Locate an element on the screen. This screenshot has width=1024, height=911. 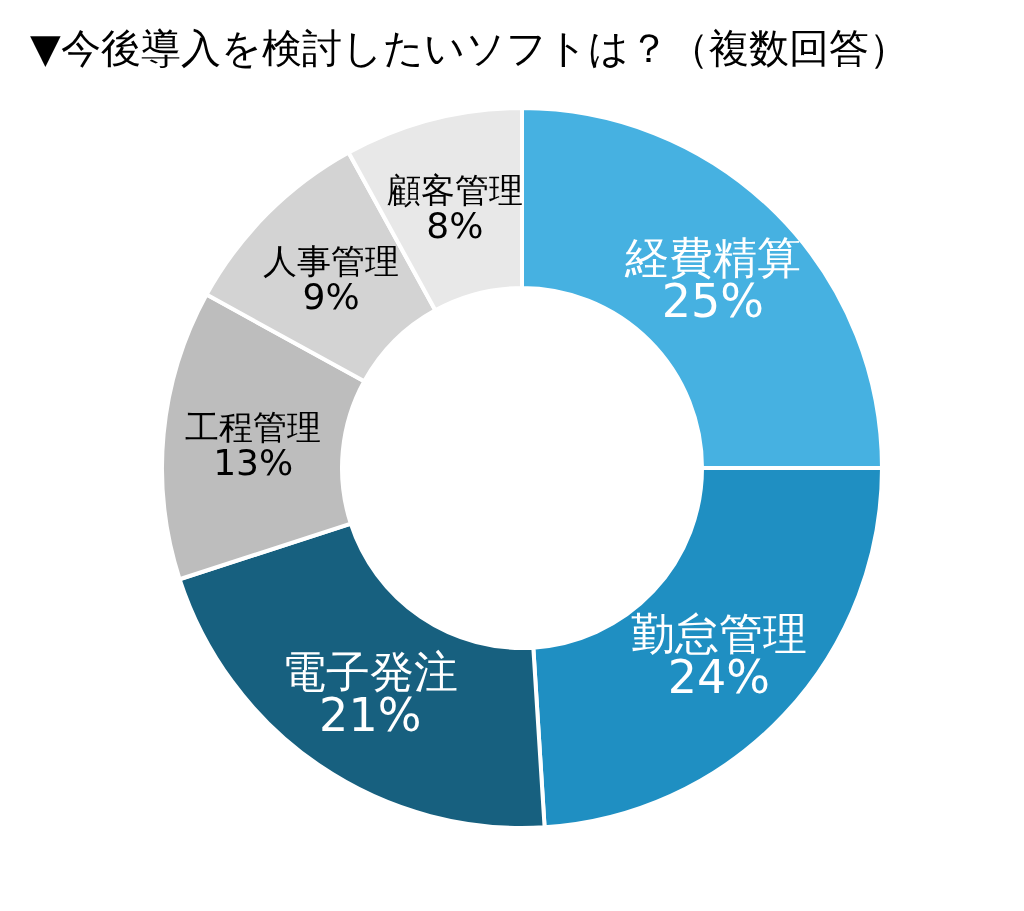
chart-title: ▼今後導入を検討したいソフトは？（複数回答） is located at coordinates (469, 48).